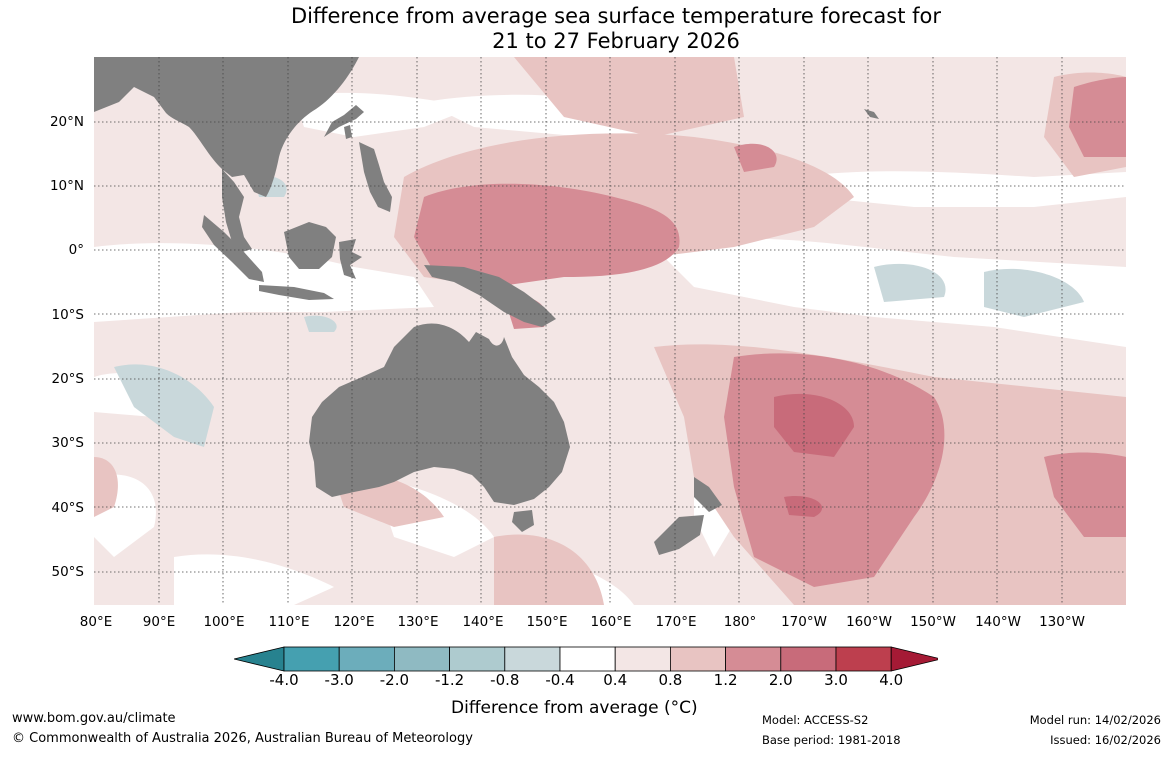 The image size is (1173, 770). What do you see at coordinates (670, 680) in the screenshot?
I see `colorbar-tick-label: 0.8` at bounding box center [670, 680].